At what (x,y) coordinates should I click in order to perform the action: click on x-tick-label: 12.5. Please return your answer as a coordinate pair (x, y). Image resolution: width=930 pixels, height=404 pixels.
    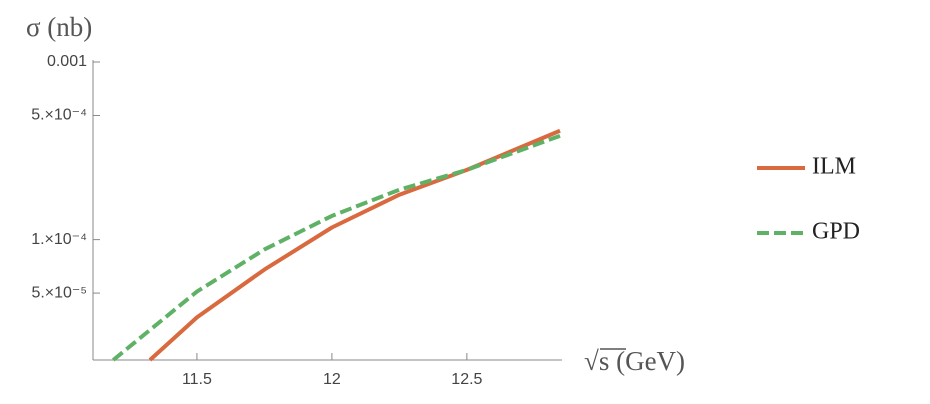
    Looking at the image, I should click on (466, 379).